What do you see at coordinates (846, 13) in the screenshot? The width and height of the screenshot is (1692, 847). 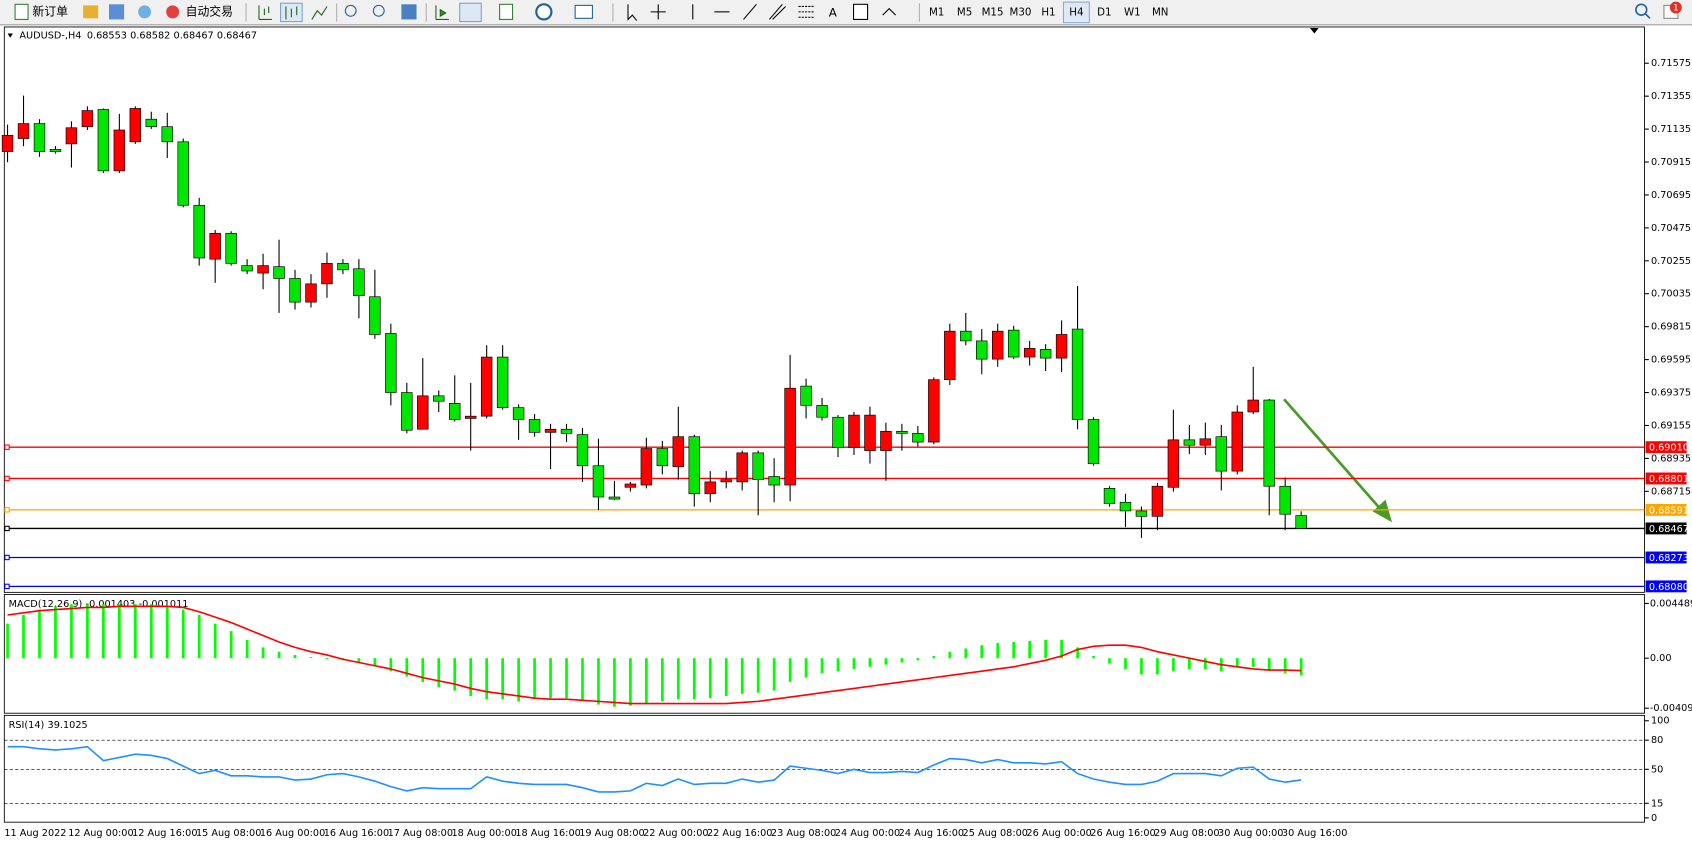 I see `toolbar: 新订单 自动交易 A M1 M5 M15 M` at bounding box center [846, 13].